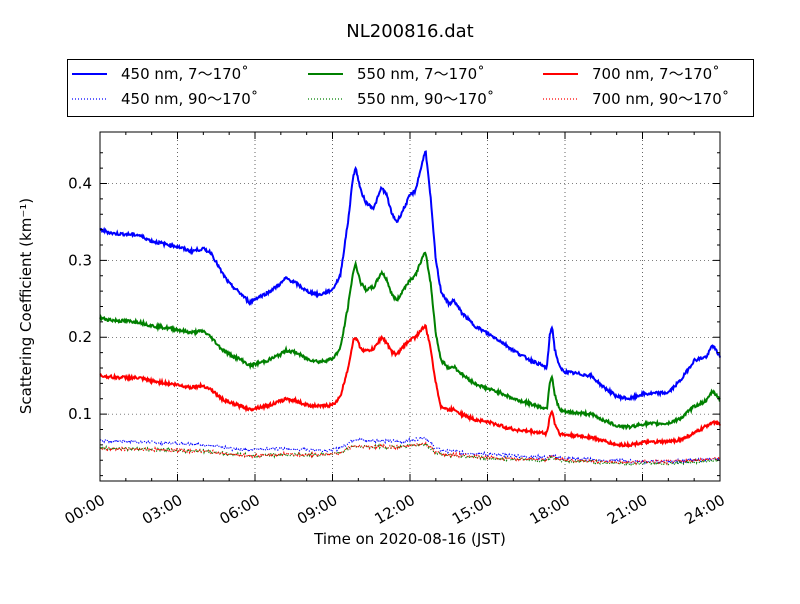  What do you see at coordinates (80, 184) in the screenshot?
I see `y-tick-label: 0.4` at bounding box center [80, 184].